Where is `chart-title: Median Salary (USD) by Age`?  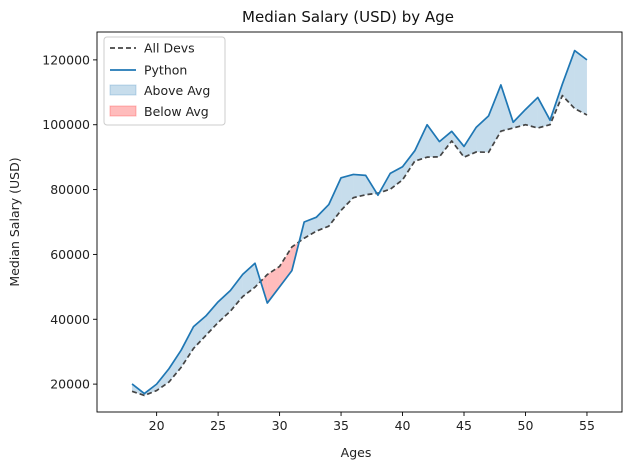 chart-title: Median Salary (USD) by Age is located at coordinates (348, 17).